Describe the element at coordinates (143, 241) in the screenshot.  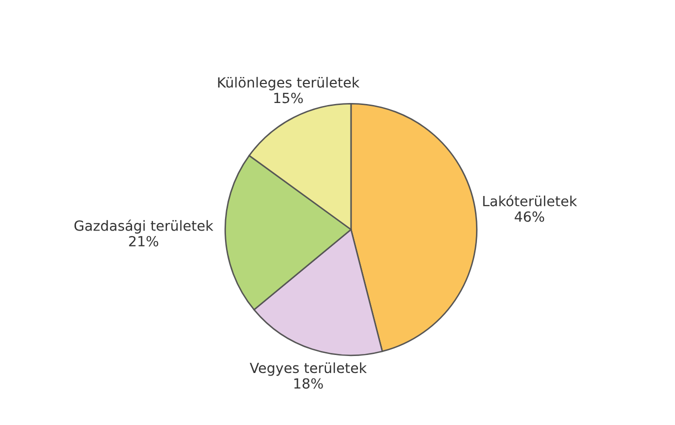
I see `data-label: 21%` at that location.